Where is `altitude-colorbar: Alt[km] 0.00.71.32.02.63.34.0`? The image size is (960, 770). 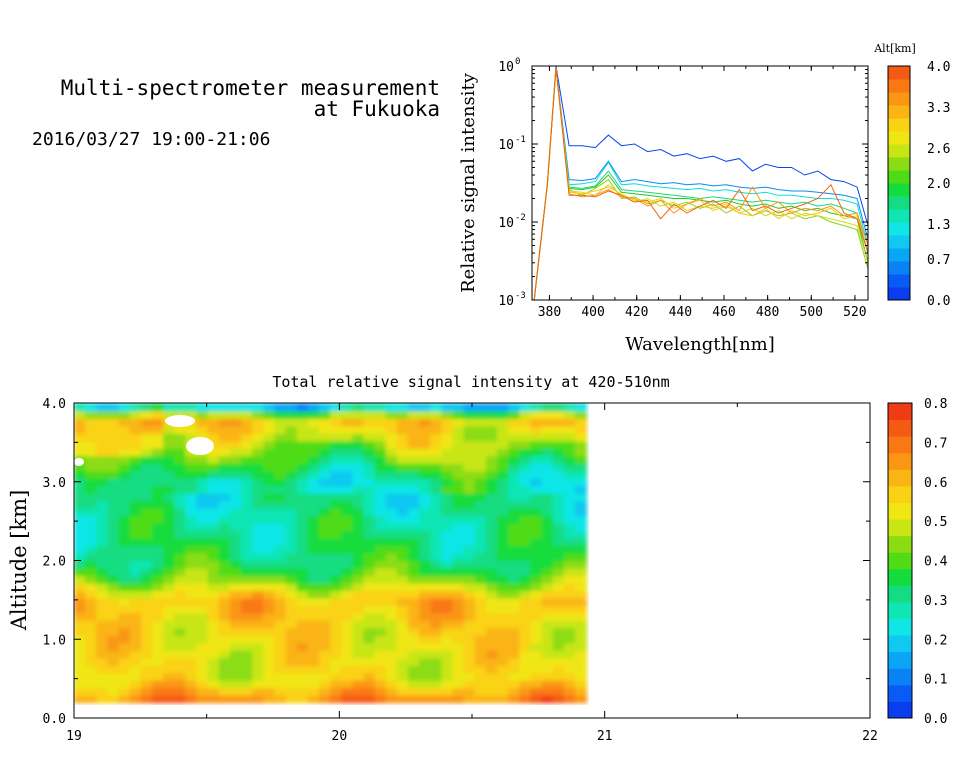 altitude-colorbar: Alt[km] 0.00.71.32.02.63.34.0 is located at coordinates (911, 175).